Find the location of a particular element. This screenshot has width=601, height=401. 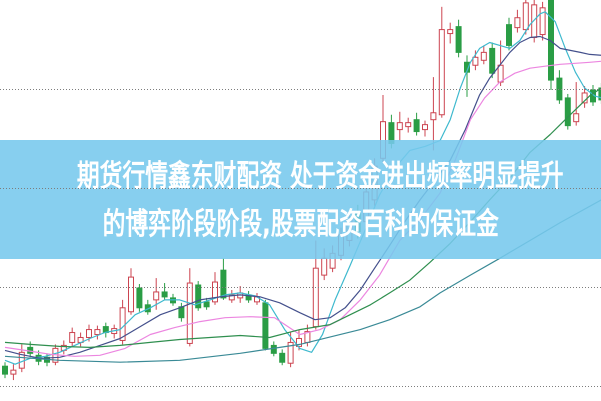

headline-line-2: 的博弈阶段阶段,股票配资百科的保证金 is located at coordinates (300, 225).